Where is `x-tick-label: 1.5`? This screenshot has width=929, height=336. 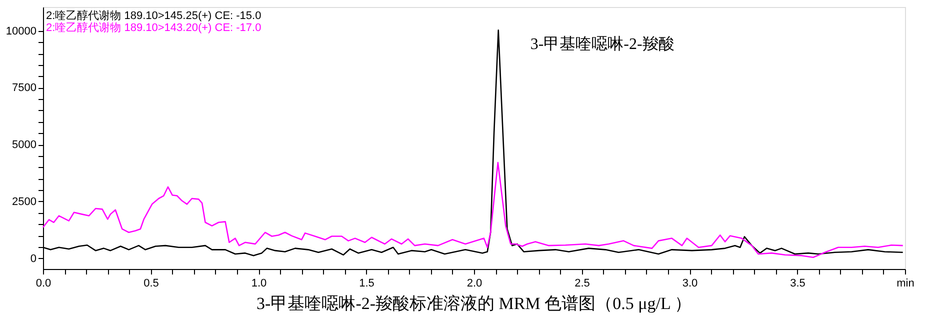
x-tick-label: 1.5 is located at coordinates (366, 284).